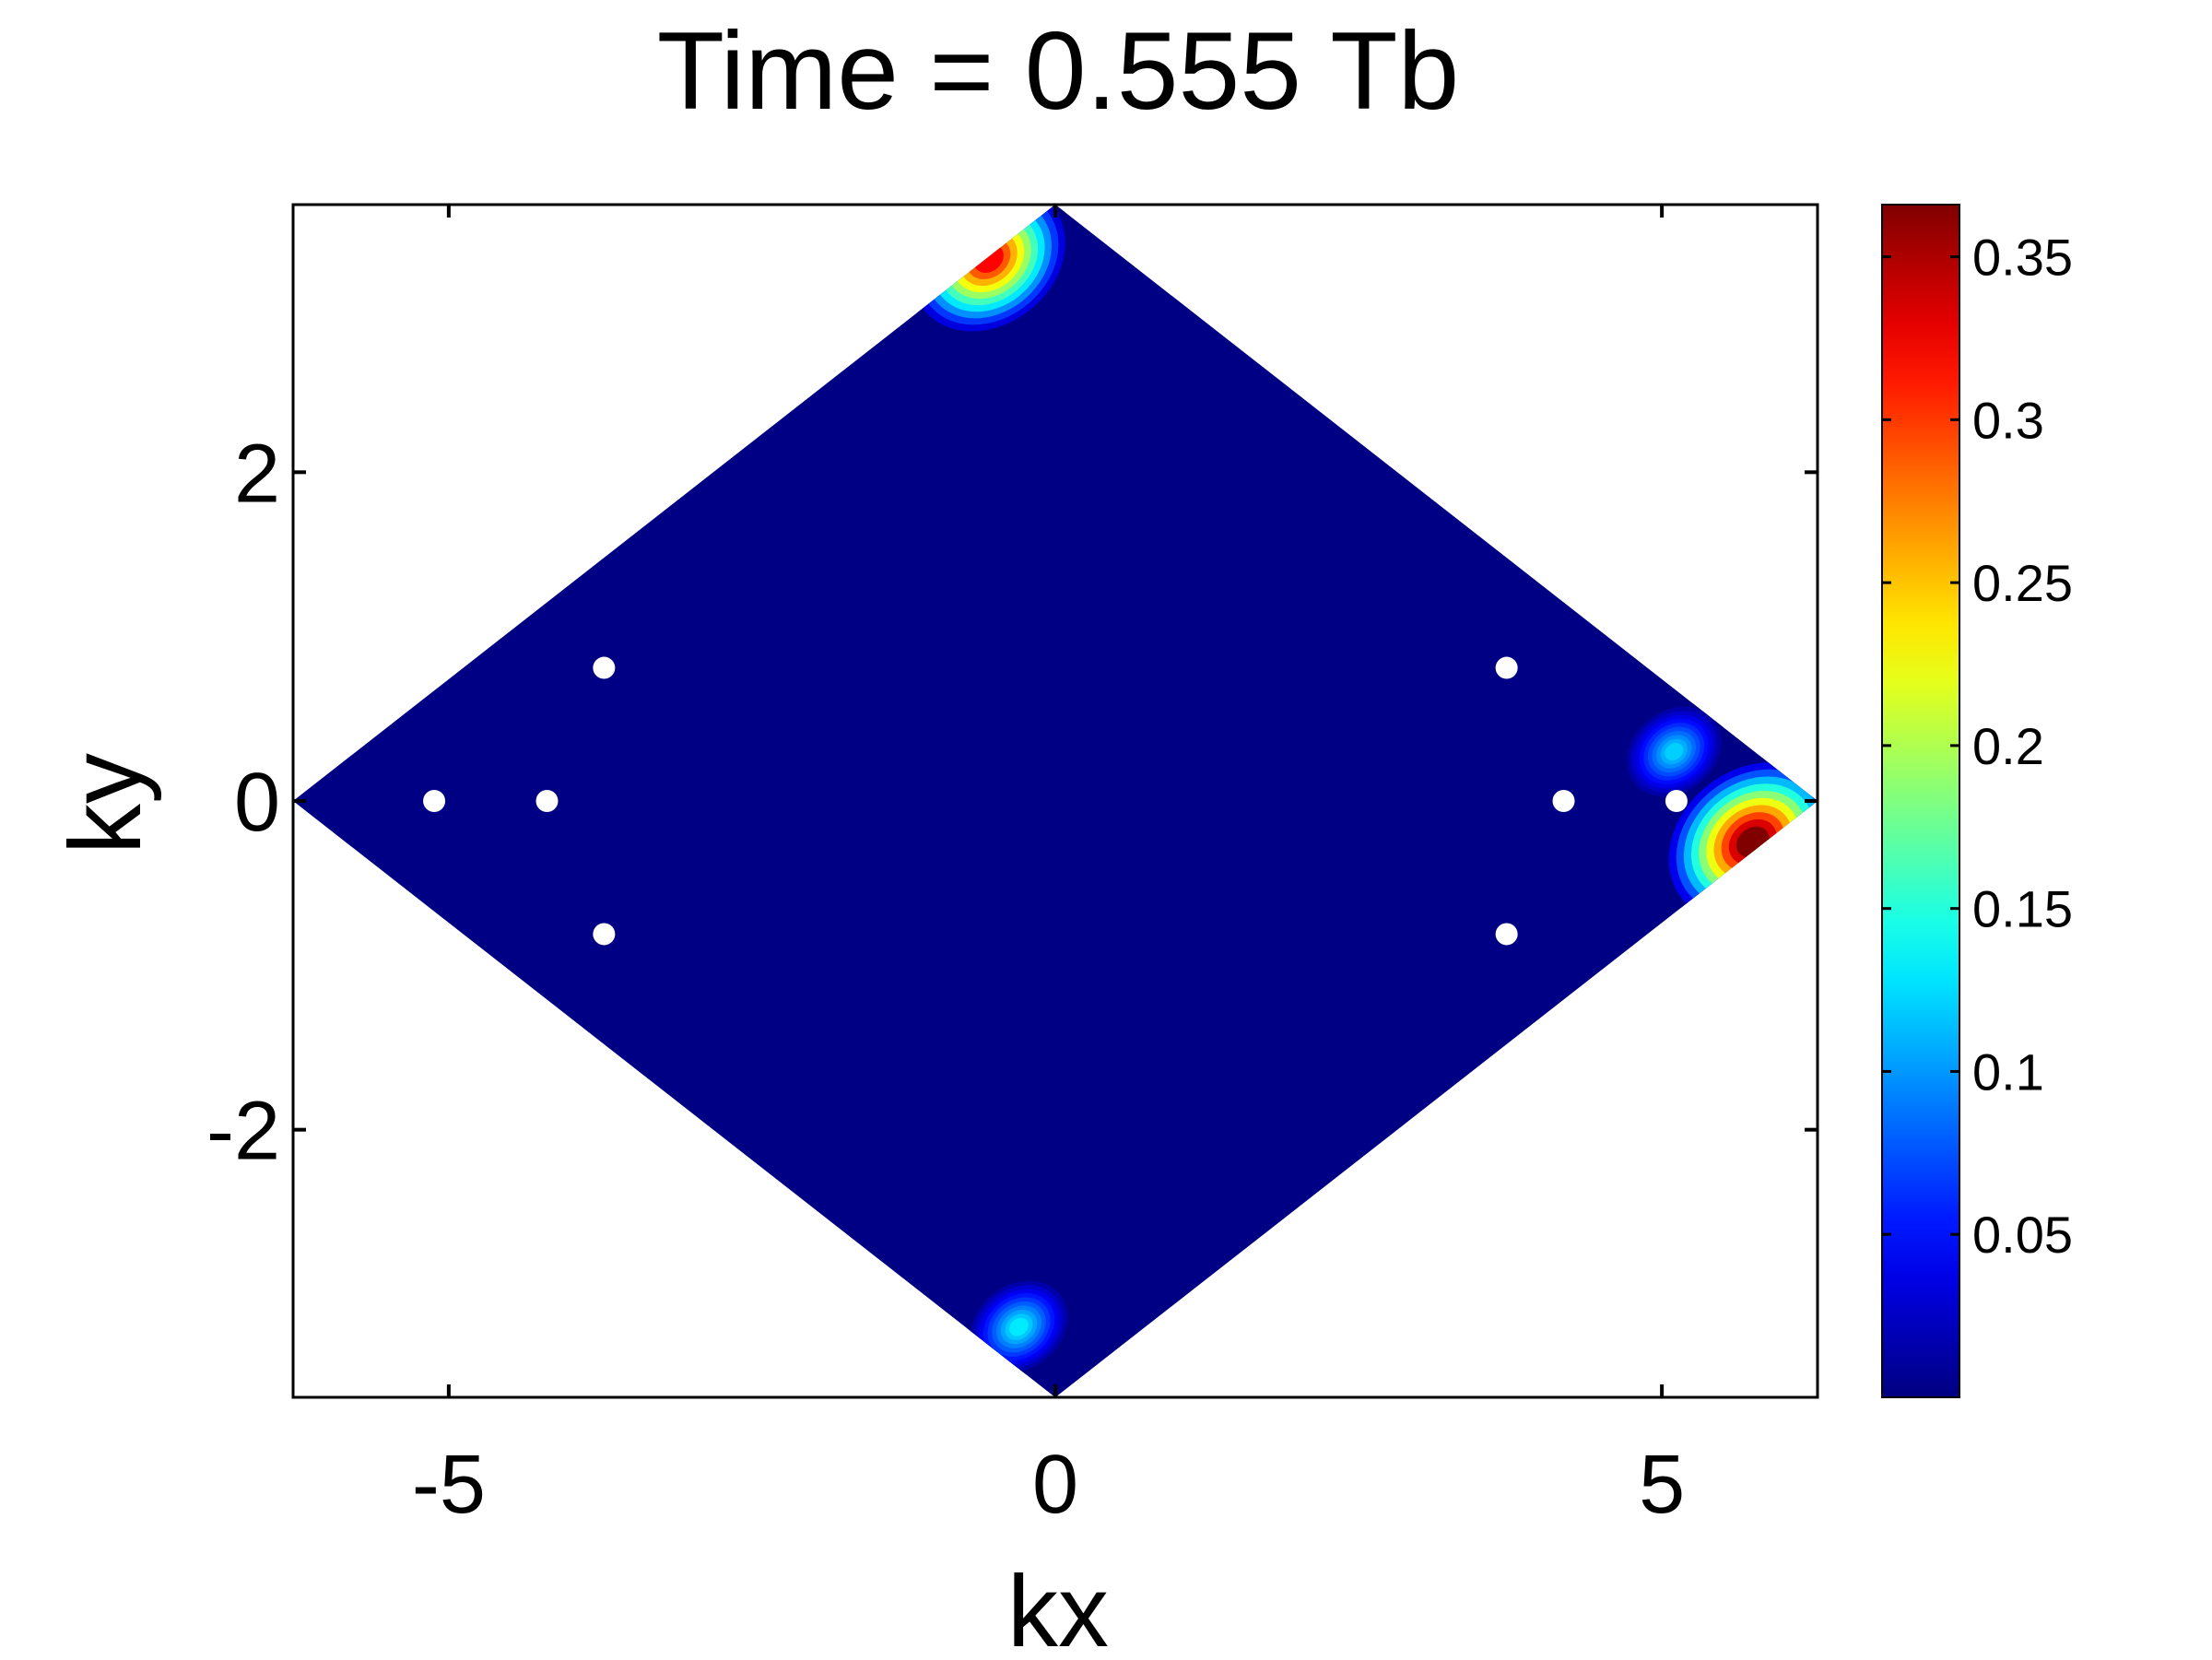 The height and width of the screenshot is (1660, 2212). Describe the element at coordinates (1920, 801) in the screenshot. I see `colorbar-gradient` at that location.